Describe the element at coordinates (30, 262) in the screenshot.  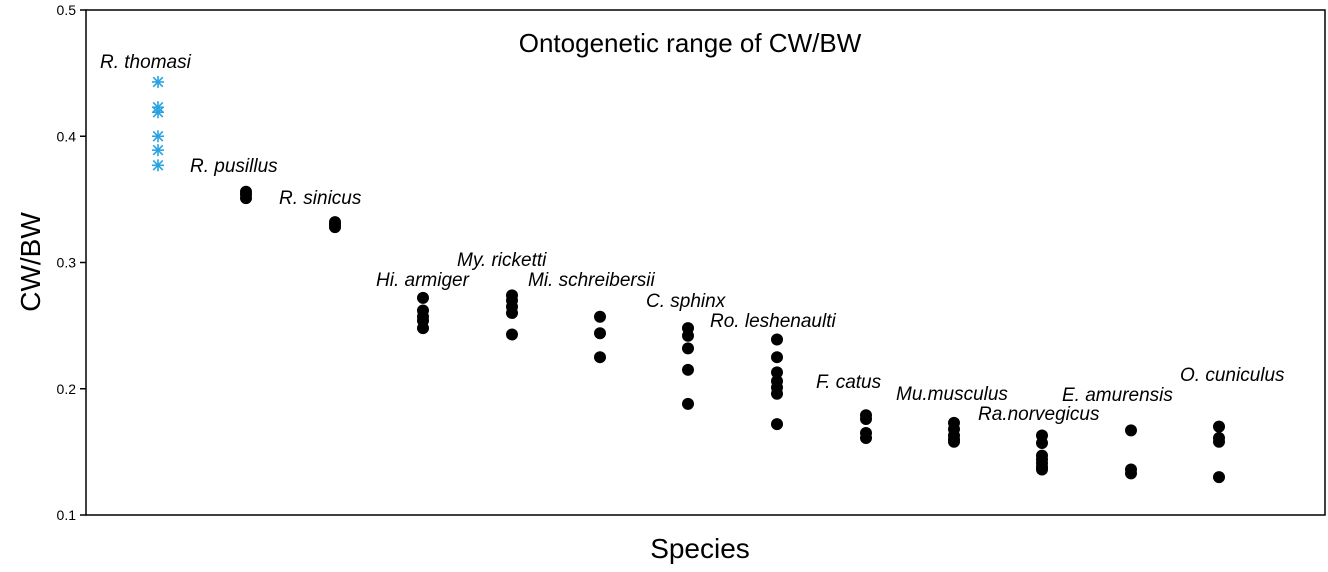
I see `y-axis-title: CW/BW` at that location.